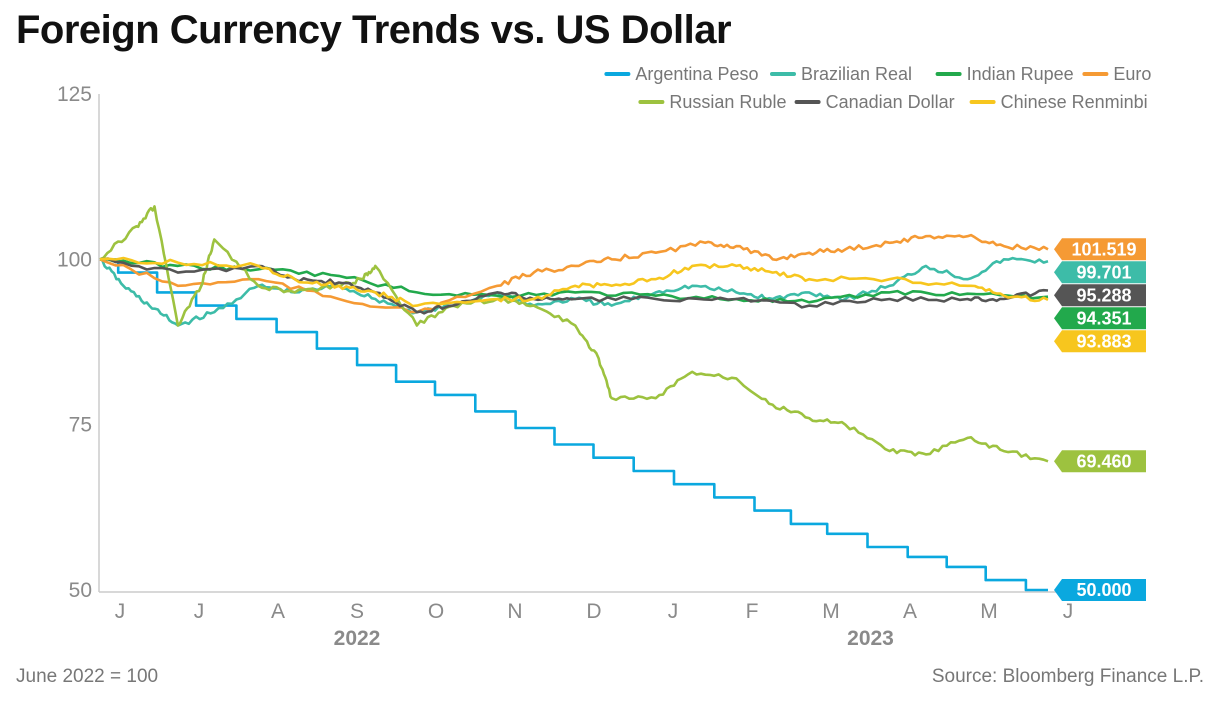 The width and height of the screenshot is (1225, 704). I want to click on legend-label: Euro, so click(1132, 74).